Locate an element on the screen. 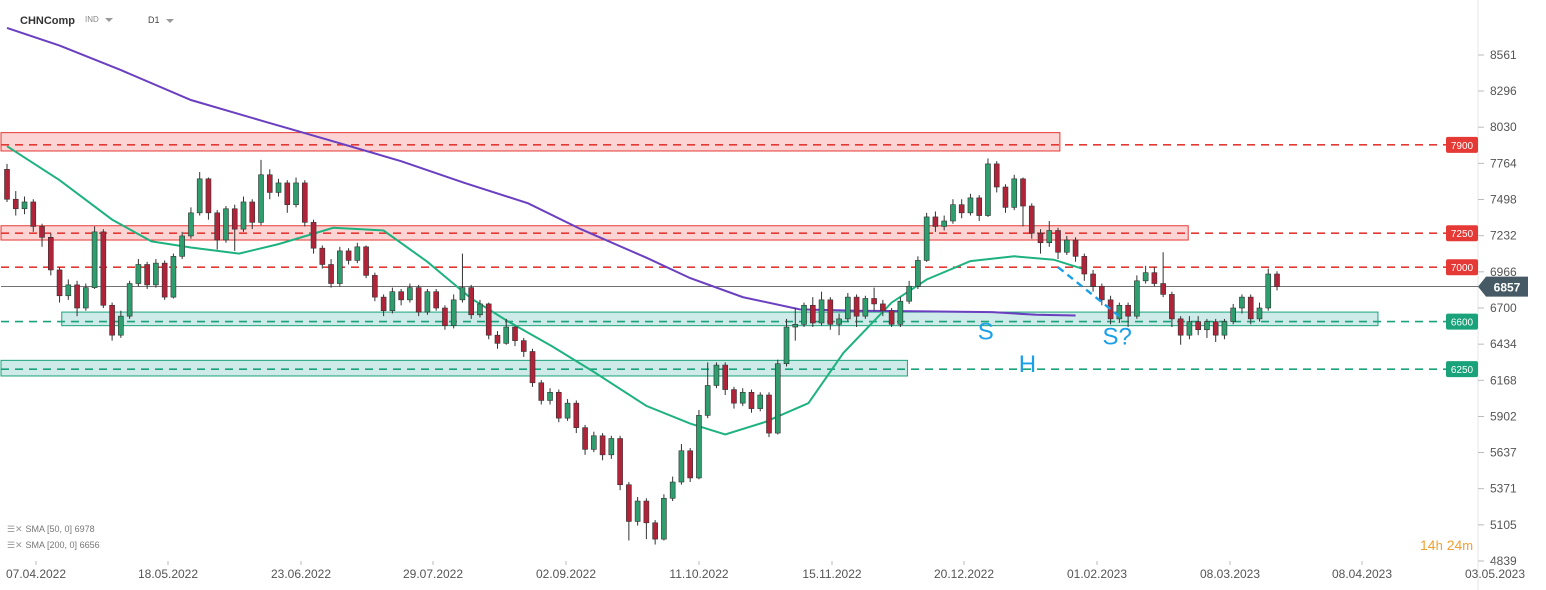  resistance-label: 7900 is located at coordinates (1462, 146).